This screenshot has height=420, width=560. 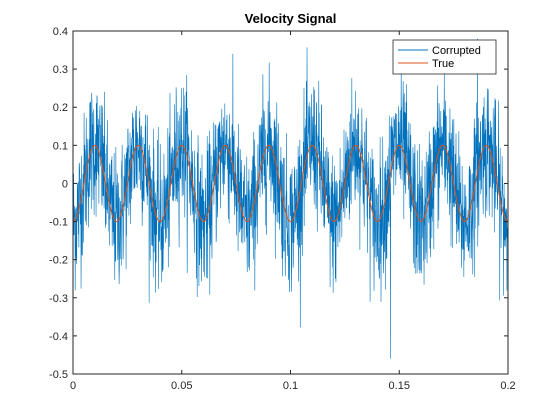 I want to click on y-tick-label: -0.5, so click(x=58, y=375).